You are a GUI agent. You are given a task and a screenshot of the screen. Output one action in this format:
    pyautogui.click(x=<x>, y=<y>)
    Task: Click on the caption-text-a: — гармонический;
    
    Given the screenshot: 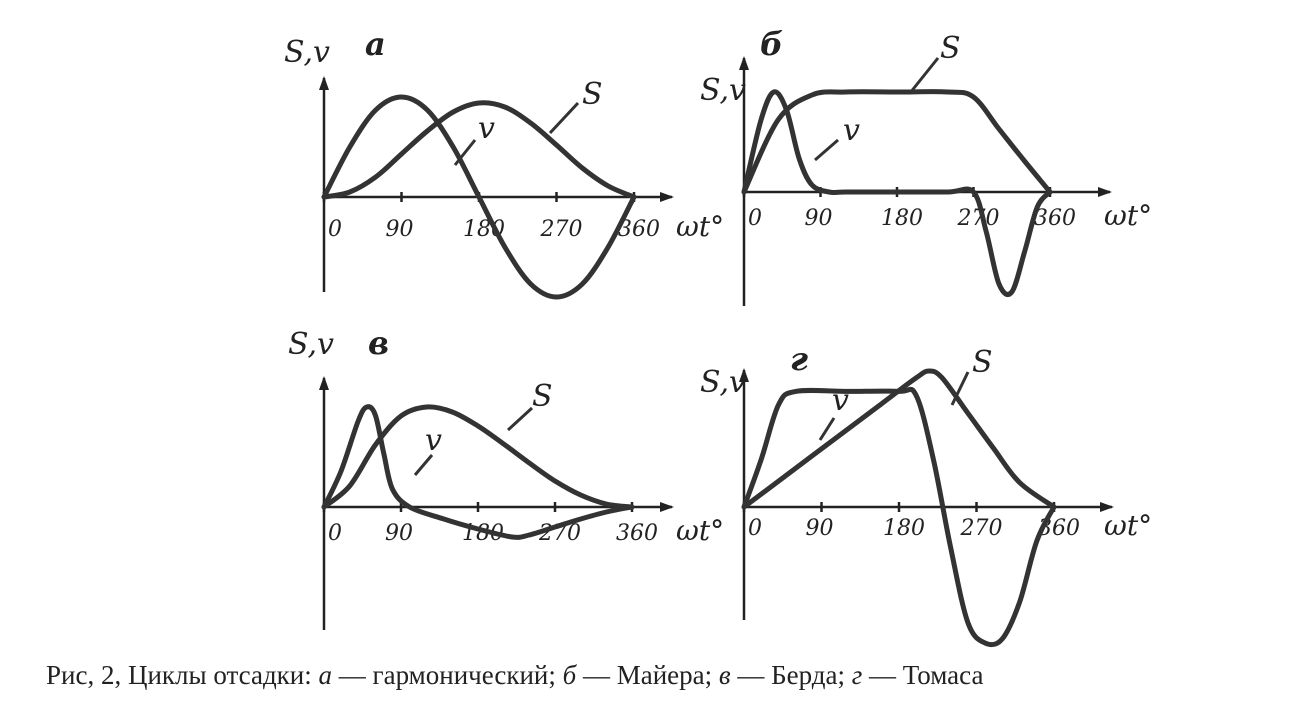 What is the action you would take?
    pyautogui.click(x=447, y=675)
    